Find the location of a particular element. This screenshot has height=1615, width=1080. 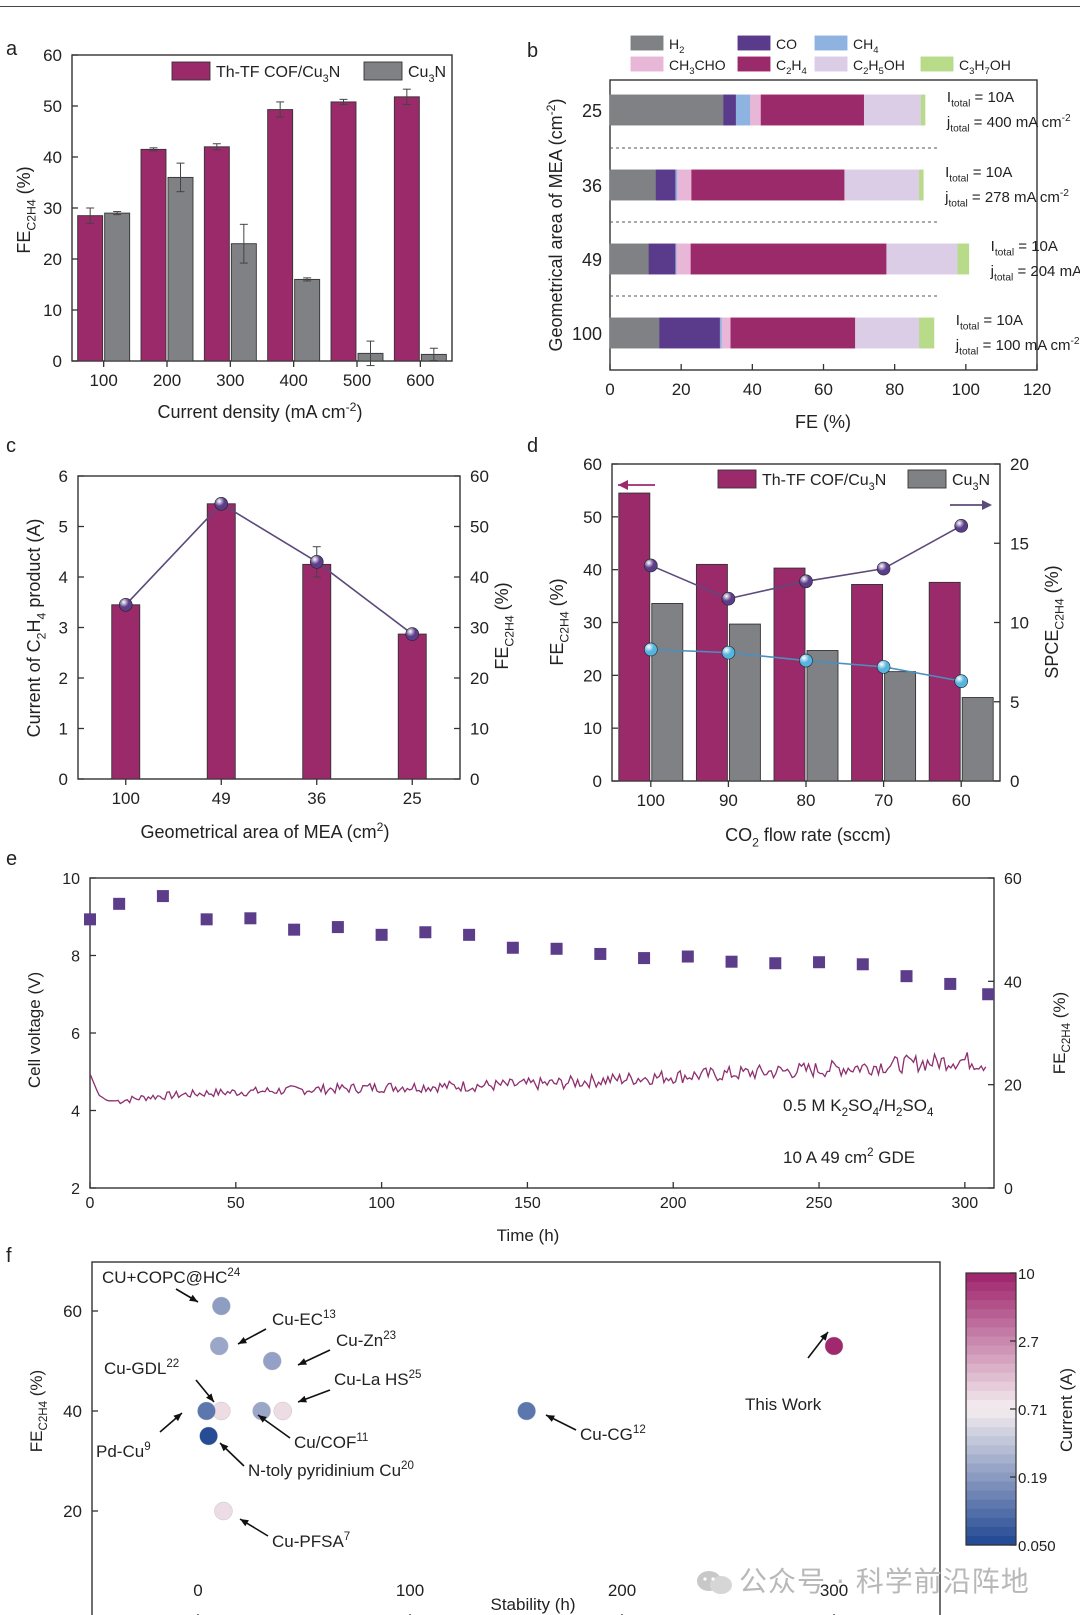

panel-c-xtick-label: 25 is located at coordinates (412, 798).